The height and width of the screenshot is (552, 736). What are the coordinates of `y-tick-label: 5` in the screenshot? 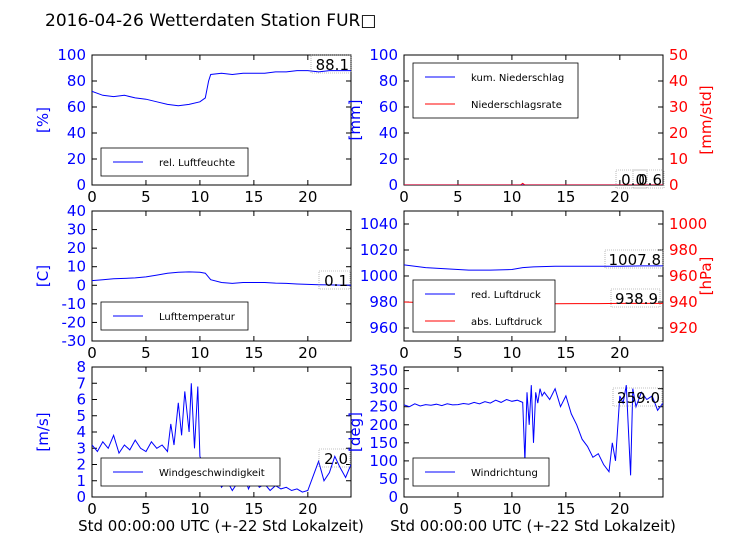 It's located at (81, 416).